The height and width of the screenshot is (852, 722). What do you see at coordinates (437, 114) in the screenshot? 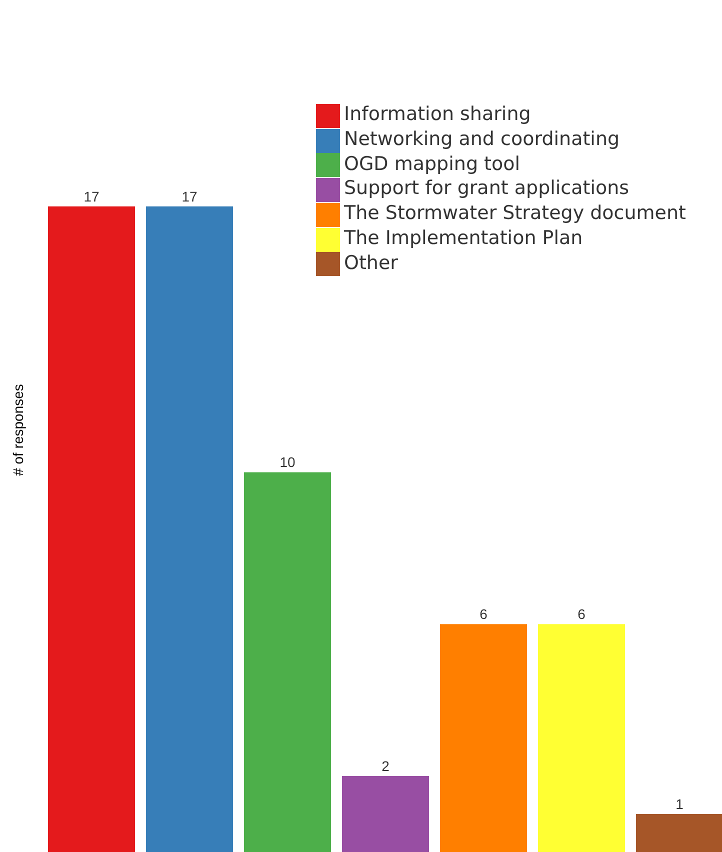
I see `legend-label: Information sharing` at bounding box center [437, 114].